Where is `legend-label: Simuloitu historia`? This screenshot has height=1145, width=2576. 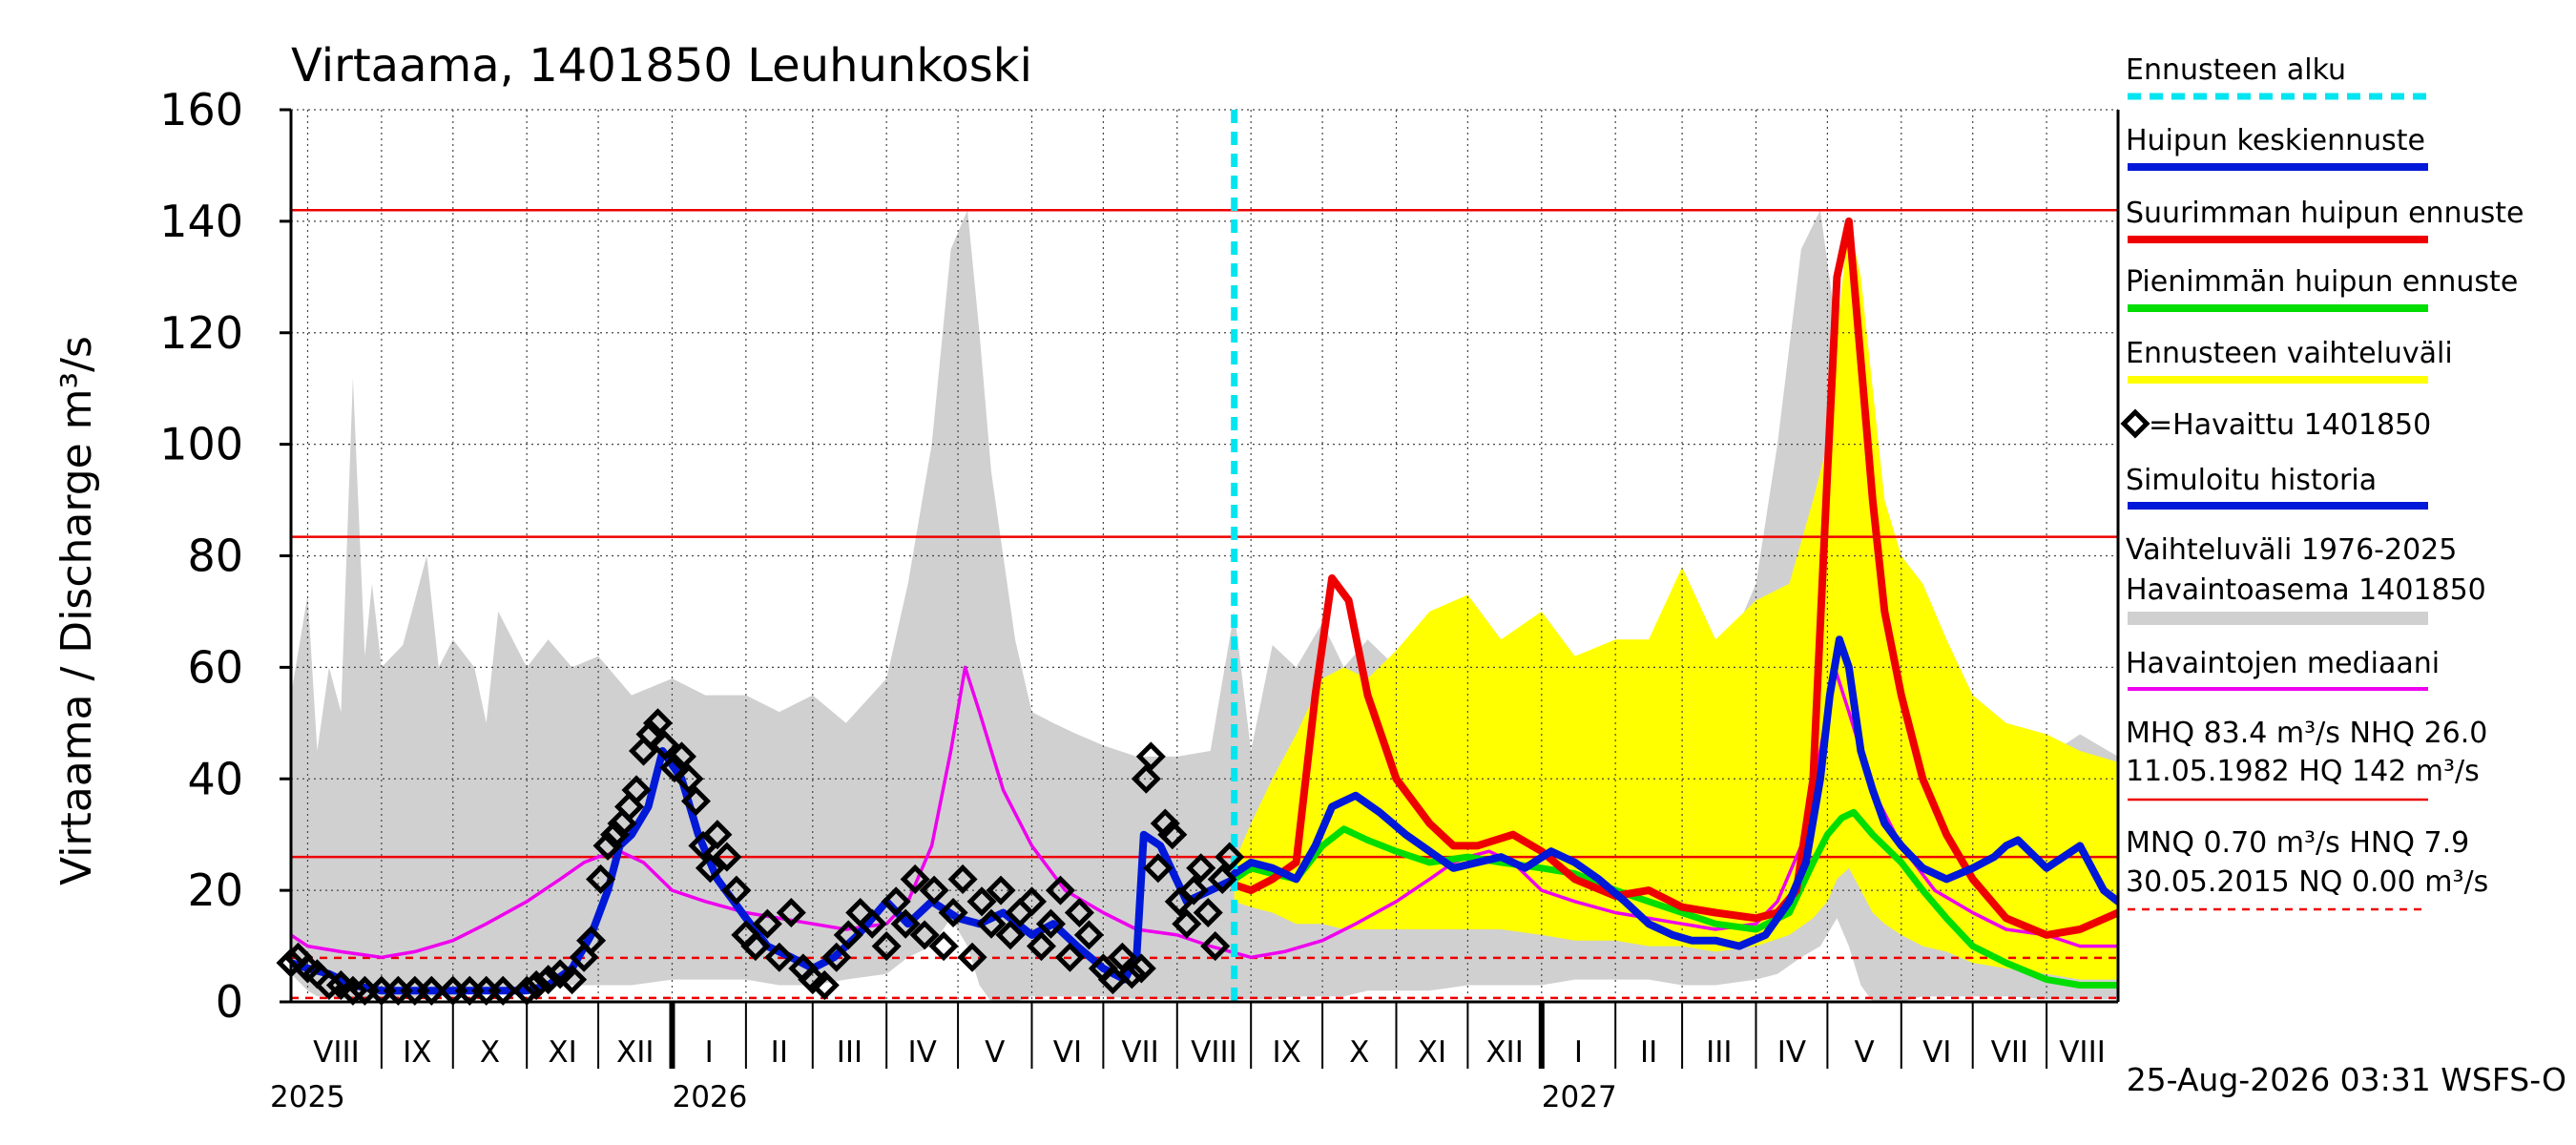
legend-label: Simuloitu historia is located at coordinates (2251, 481).